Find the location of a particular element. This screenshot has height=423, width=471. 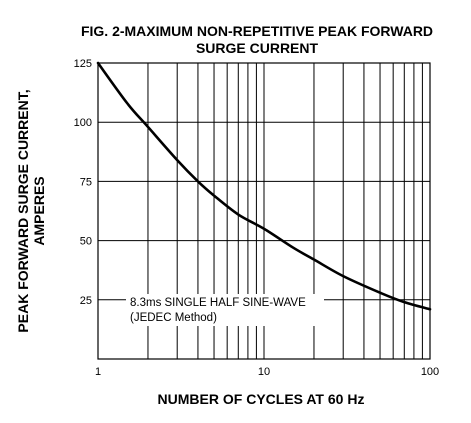

annotation-line2: (JEDEC Method) is located at coordinates (173, 318).